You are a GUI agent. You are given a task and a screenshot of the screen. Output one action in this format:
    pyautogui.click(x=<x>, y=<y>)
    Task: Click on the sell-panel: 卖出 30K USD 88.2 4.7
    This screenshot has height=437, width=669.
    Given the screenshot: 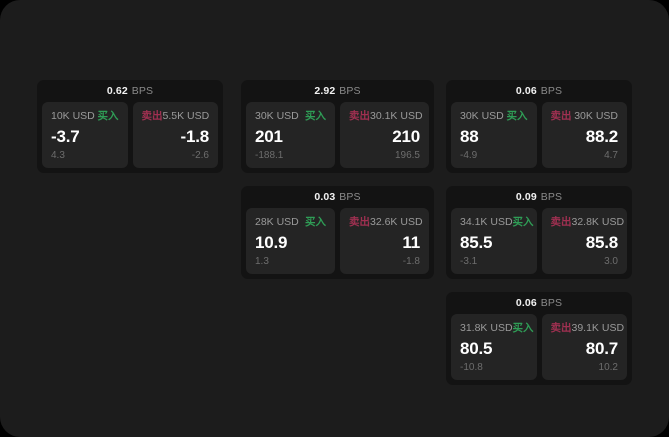 What is the action you would take?
    pyautogui.click(x=584, y=135)
    